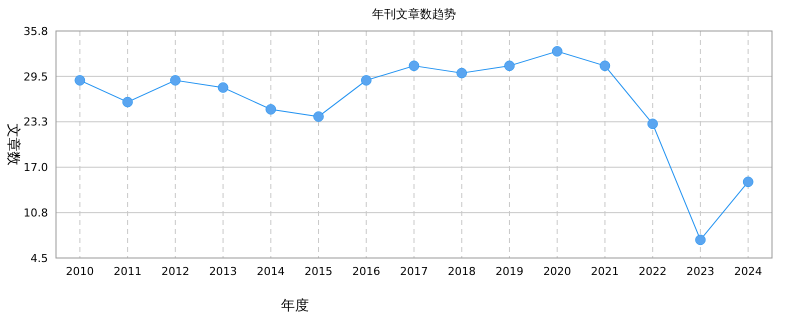 This screenshot has height=330, width=790. Describe the element at coordinates (748, 271) in the screenshot. I see `x-tick-label: 2024` at that location.